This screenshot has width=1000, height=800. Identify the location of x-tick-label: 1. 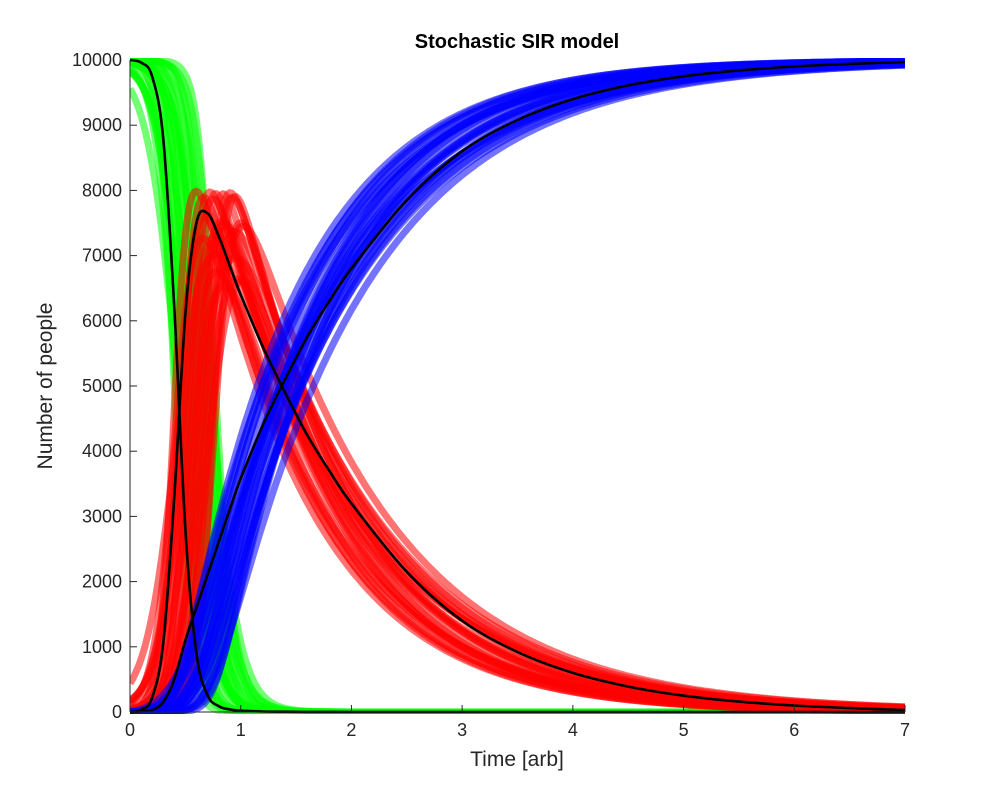
(241, 730).